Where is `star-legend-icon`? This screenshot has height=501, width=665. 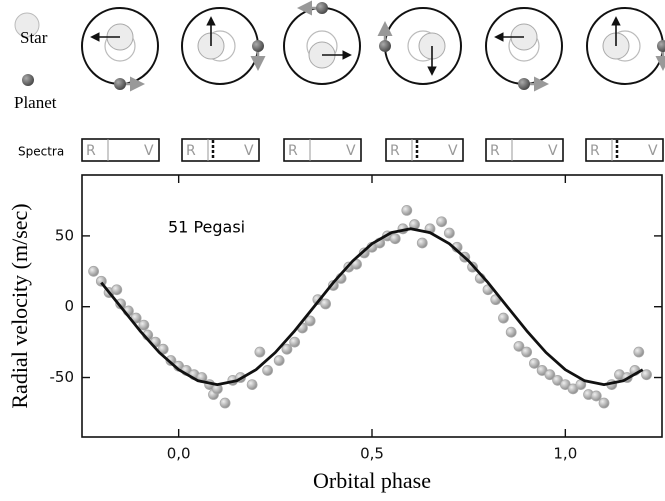 star-legend-icon is located at coordinates (27, 25).